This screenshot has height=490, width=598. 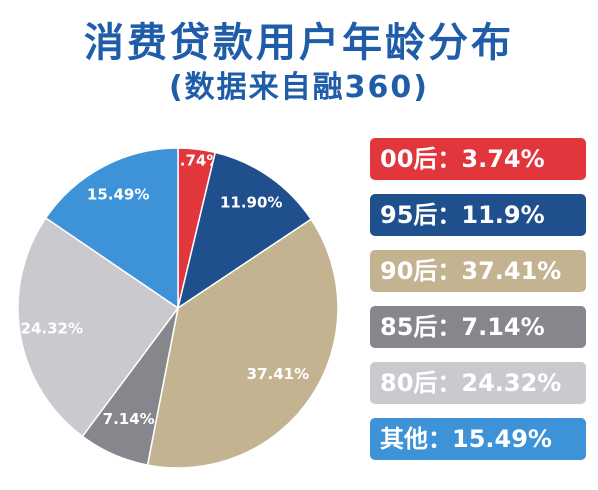 I want to click on chart-title: 消费贷款用户年龄分布, so click(x=299, y=43).